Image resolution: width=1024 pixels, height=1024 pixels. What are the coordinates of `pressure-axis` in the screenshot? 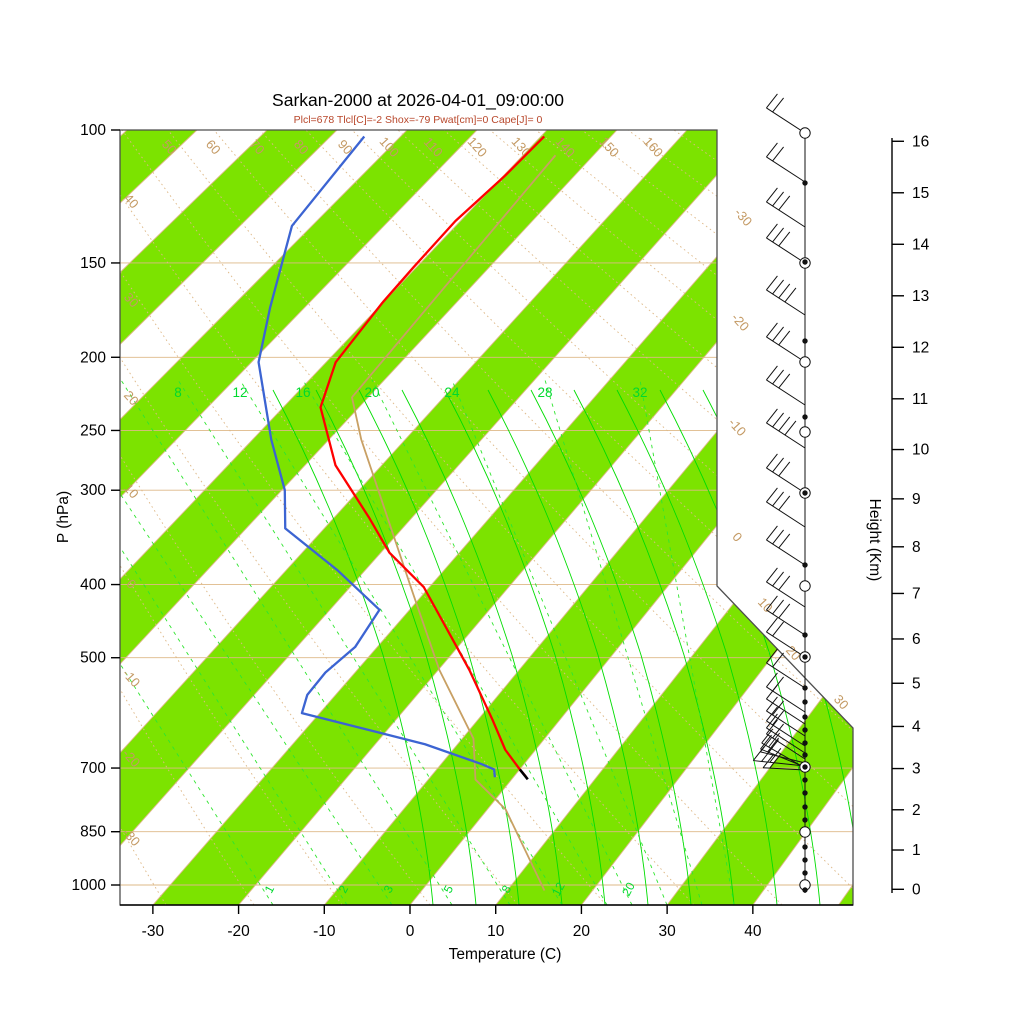 It's located at (115, 507).